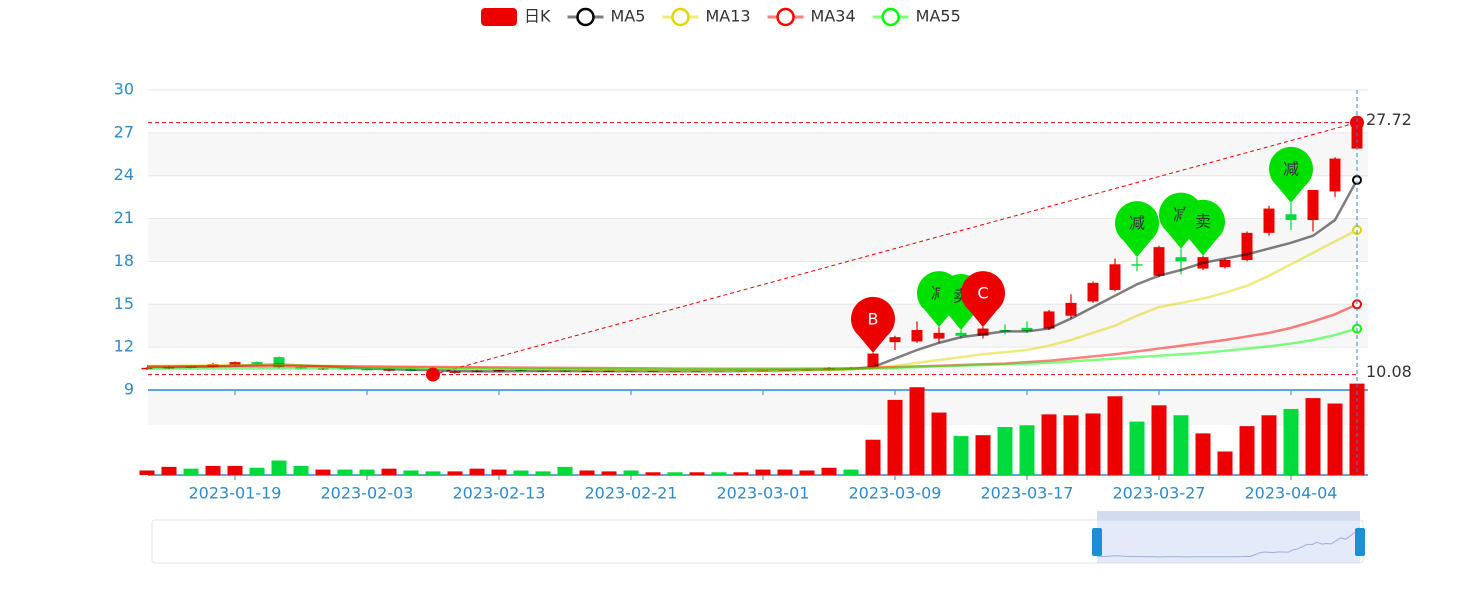  I want to click on x-tick-label: 2023-03-01, so click(763, 493).